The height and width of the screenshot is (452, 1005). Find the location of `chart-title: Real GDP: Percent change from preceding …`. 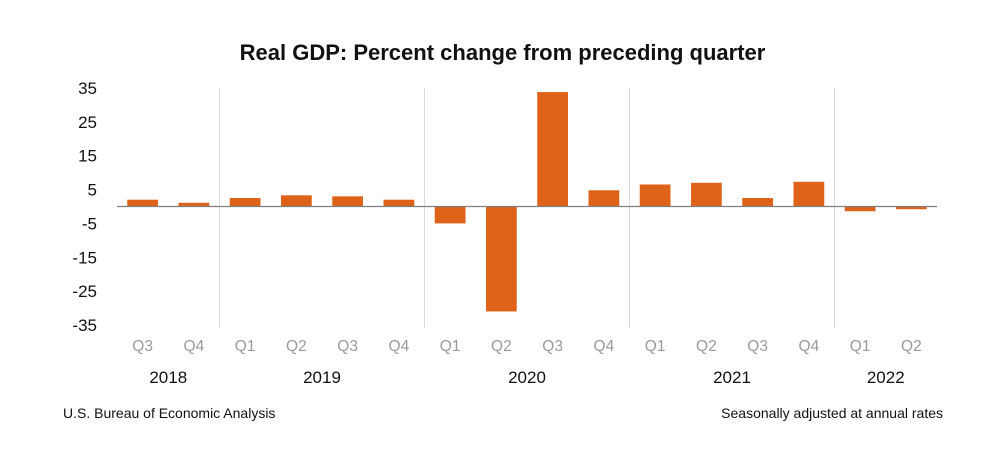

chart-title: Real GDP: Percent change from preceding … is located at coordinates (502, 52).